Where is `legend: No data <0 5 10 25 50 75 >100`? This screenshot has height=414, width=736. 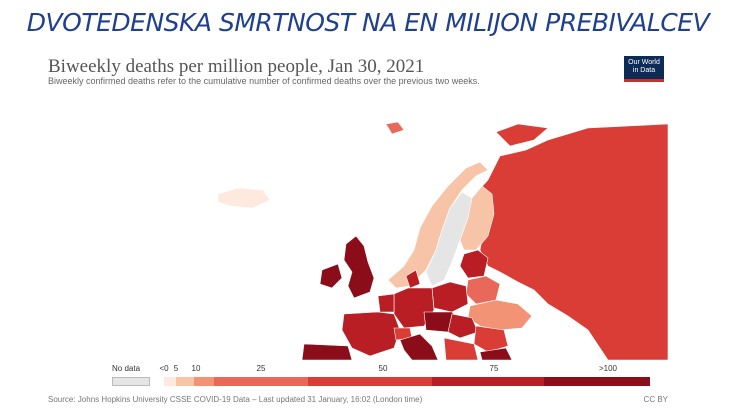 legend: No data <0 5 10 25 50 75 >100 is located at coordinates (374, 379).